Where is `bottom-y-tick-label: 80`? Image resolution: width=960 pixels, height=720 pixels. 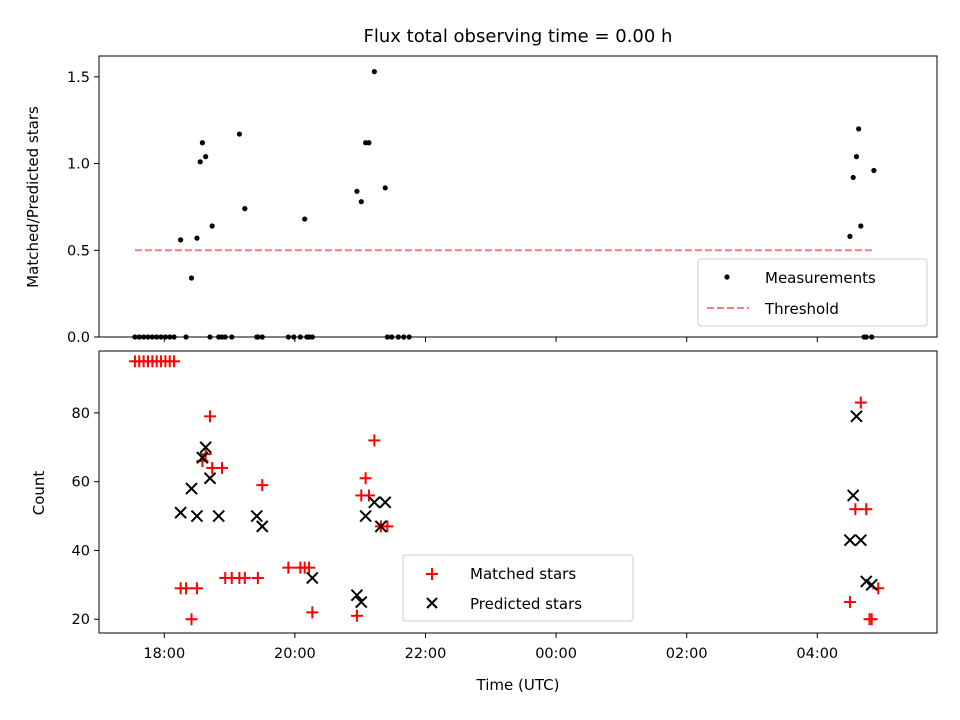 bottom-y-tick-label: 80 is located at coordinates (81, 414).